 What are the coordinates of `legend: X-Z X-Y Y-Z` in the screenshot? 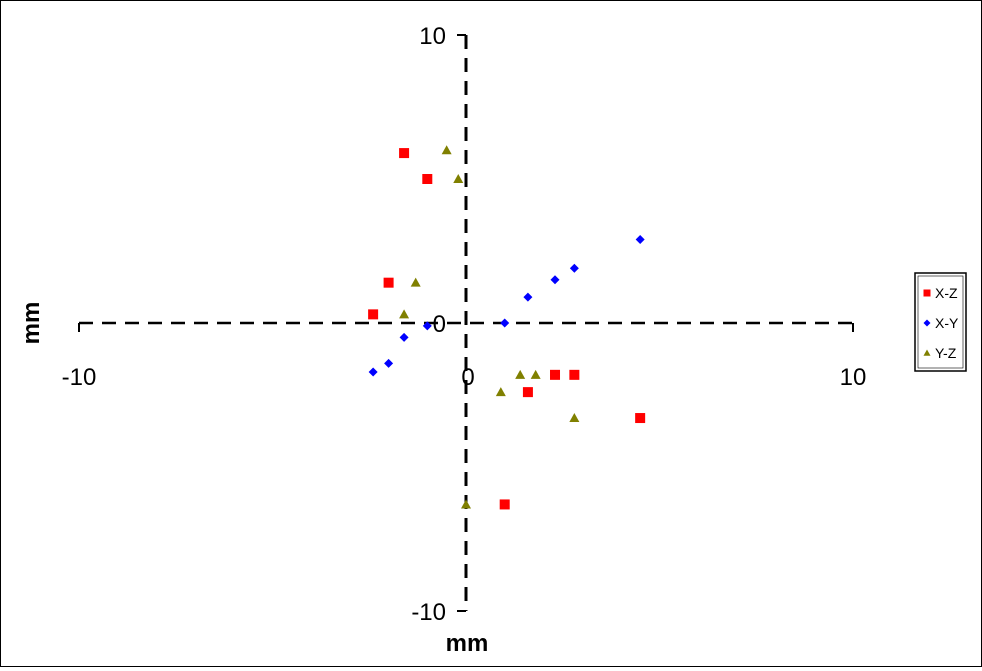 It's located at (940, 322).